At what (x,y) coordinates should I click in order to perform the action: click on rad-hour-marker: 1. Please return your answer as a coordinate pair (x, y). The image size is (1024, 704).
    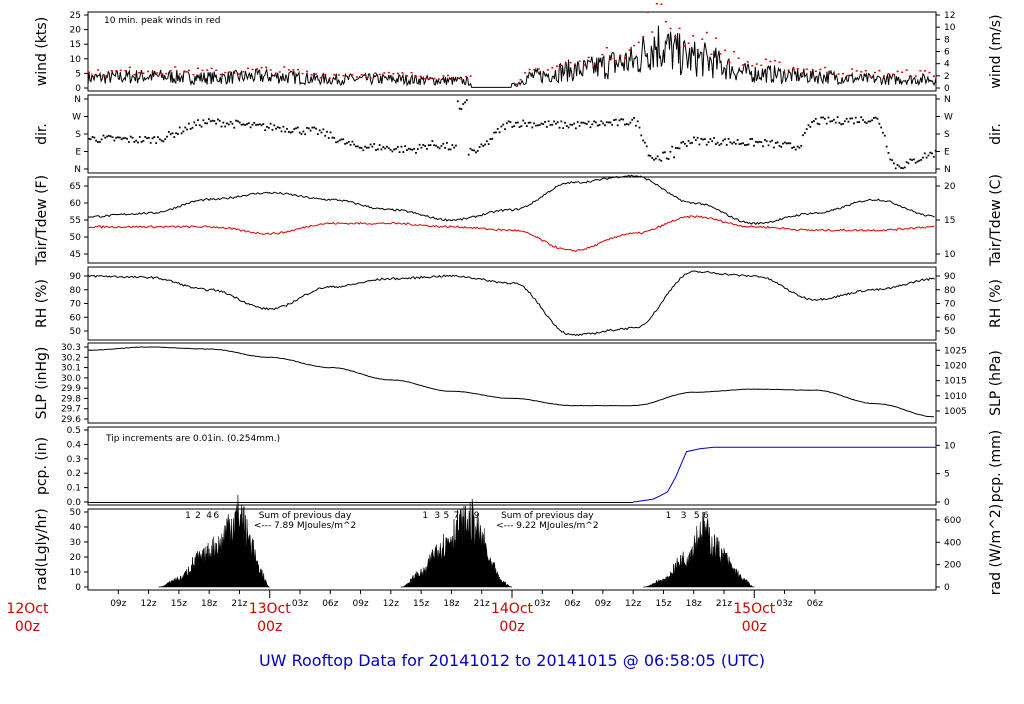
    Looking at the image, I should click on (188, 516).